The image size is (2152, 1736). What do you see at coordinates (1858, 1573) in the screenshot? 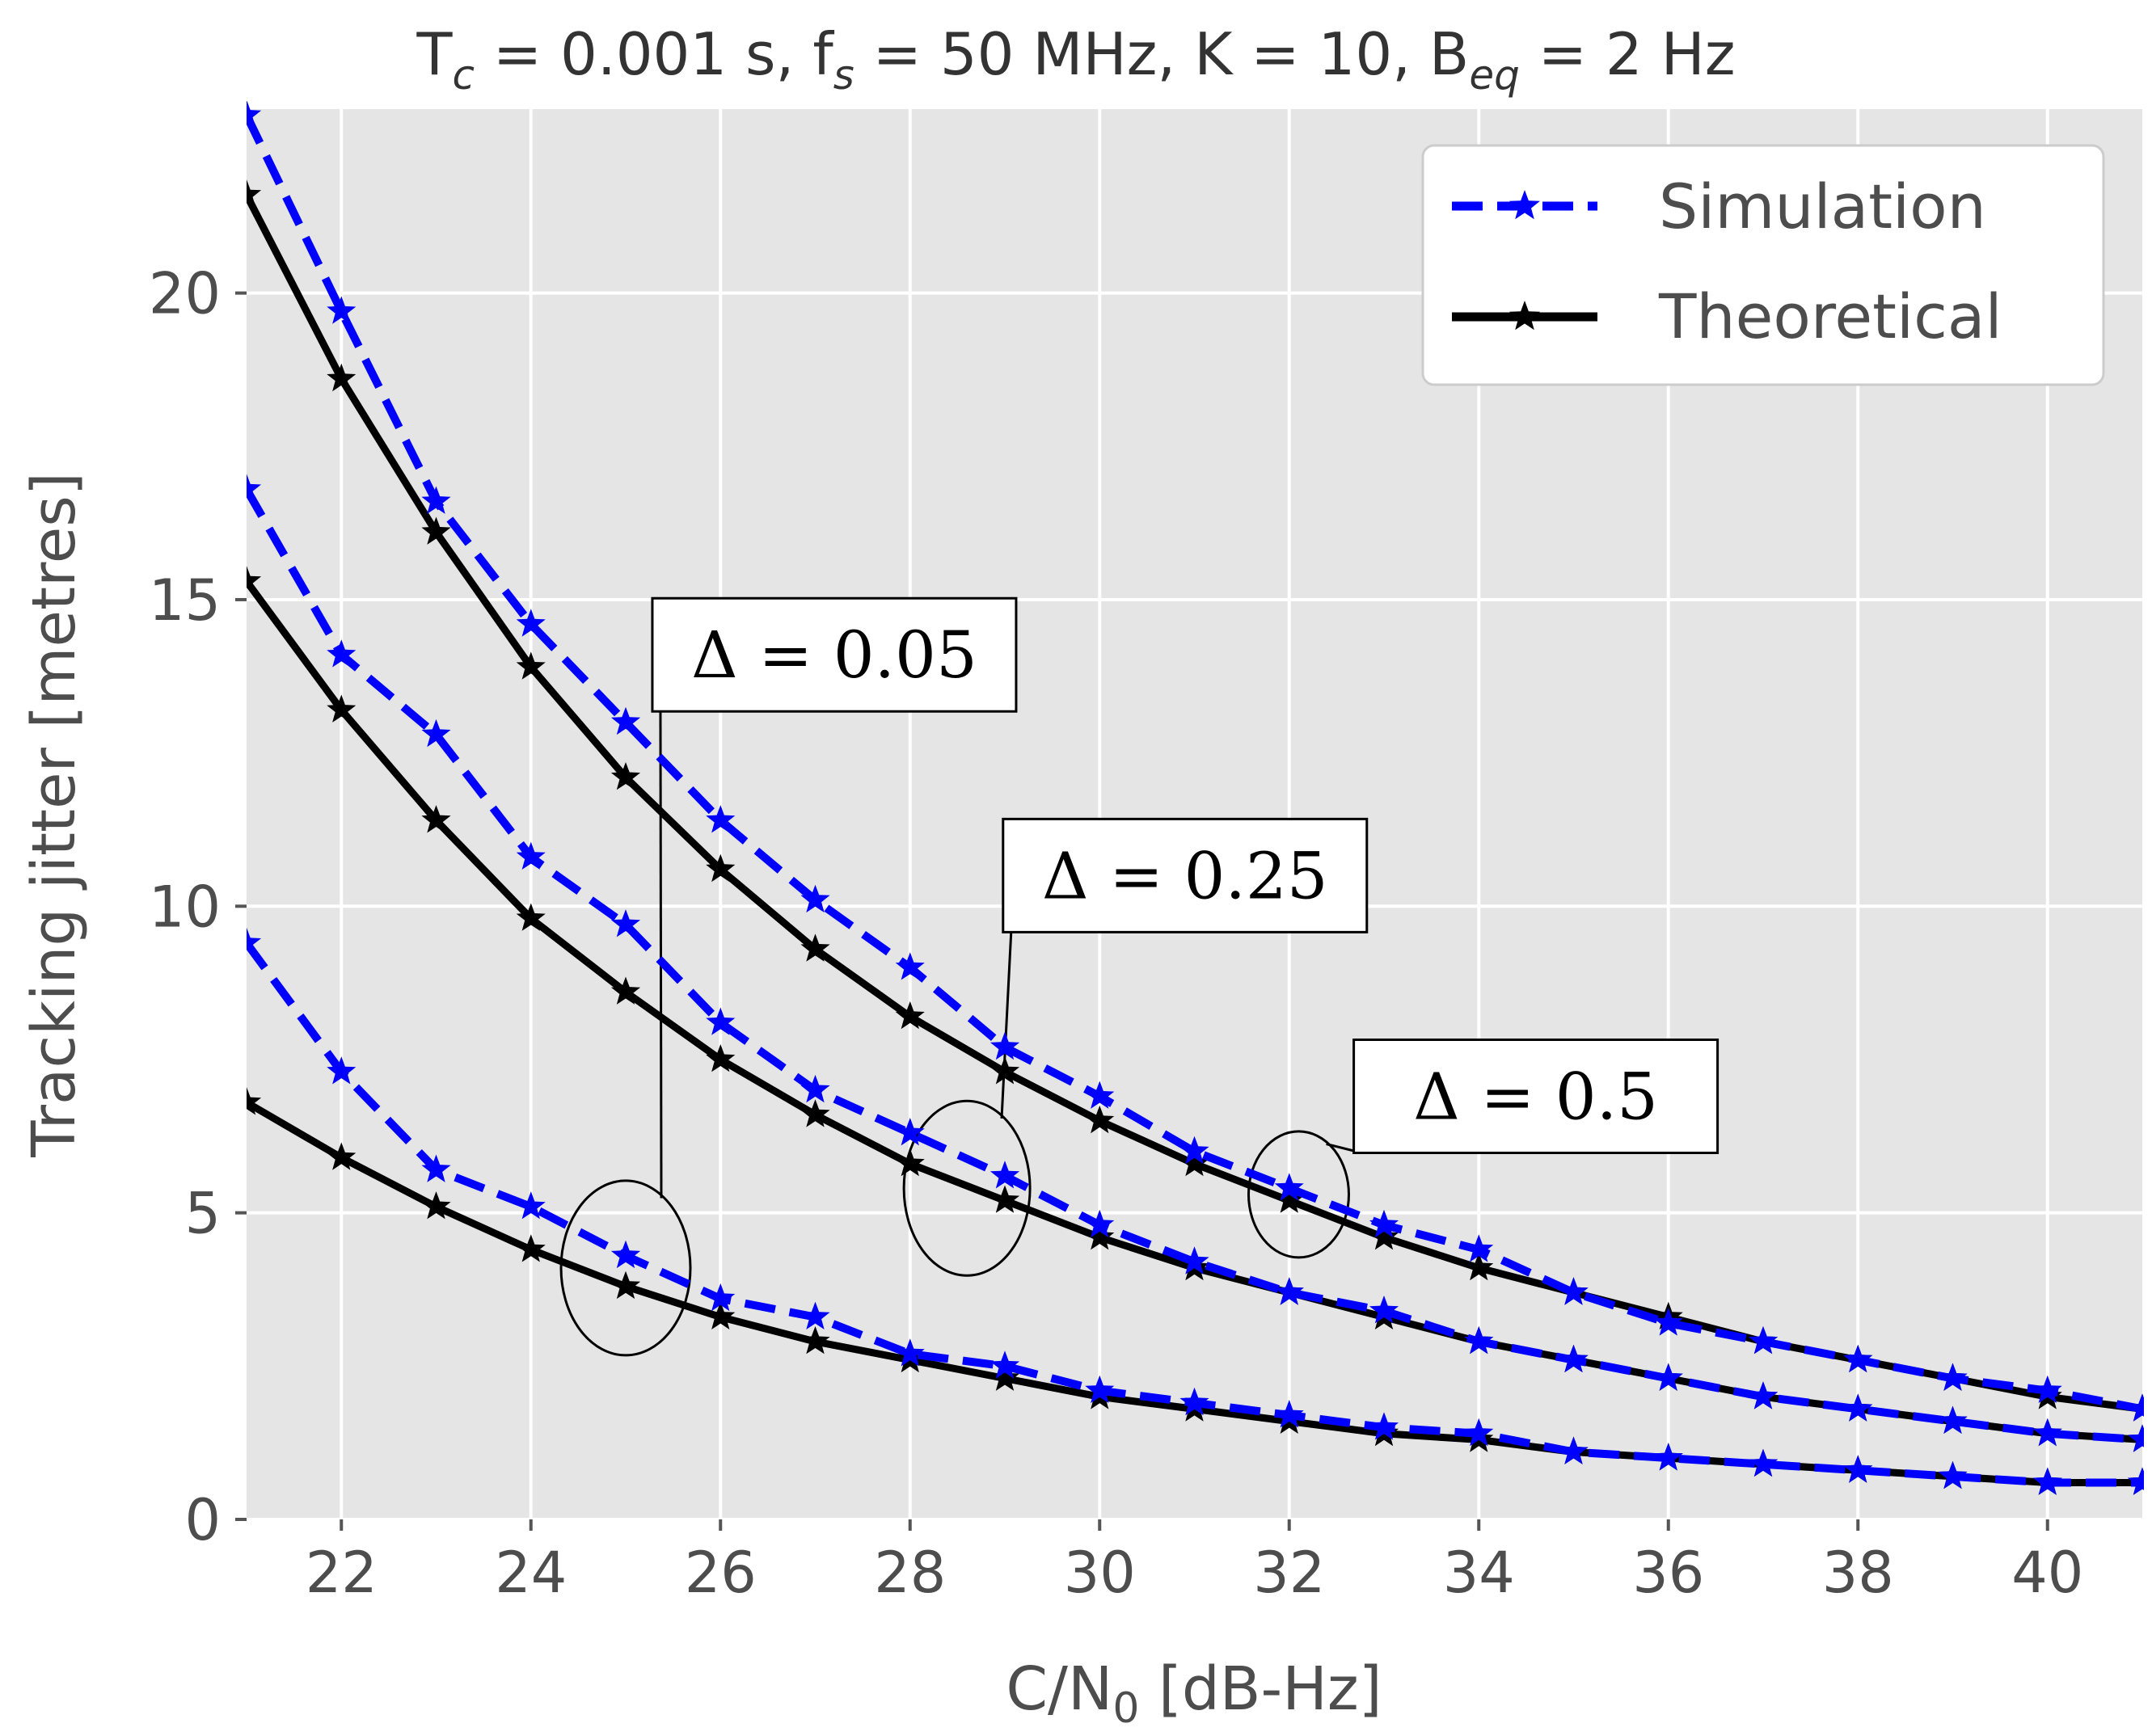
I see `x-tick-label: 38` at bounding box center [1858, 1573].